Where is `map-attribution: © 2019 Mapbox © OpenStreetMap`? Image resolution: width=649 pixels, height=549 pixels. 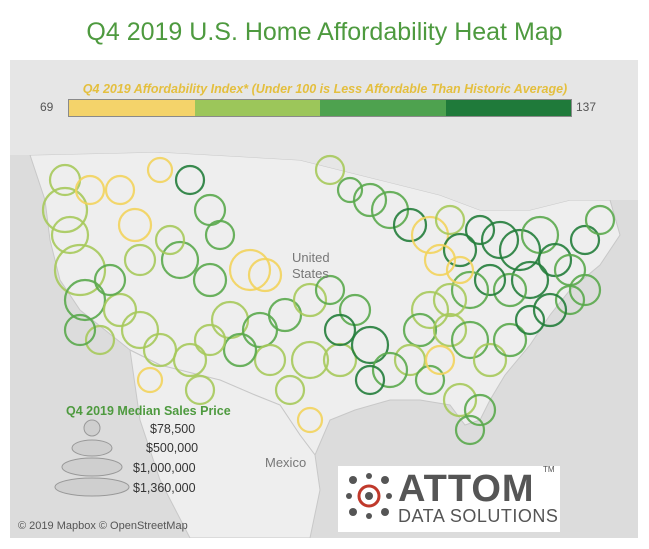 map-attribution: © 2019 Mapbox © OpenStreetMap is located at coordinates (103, 526).